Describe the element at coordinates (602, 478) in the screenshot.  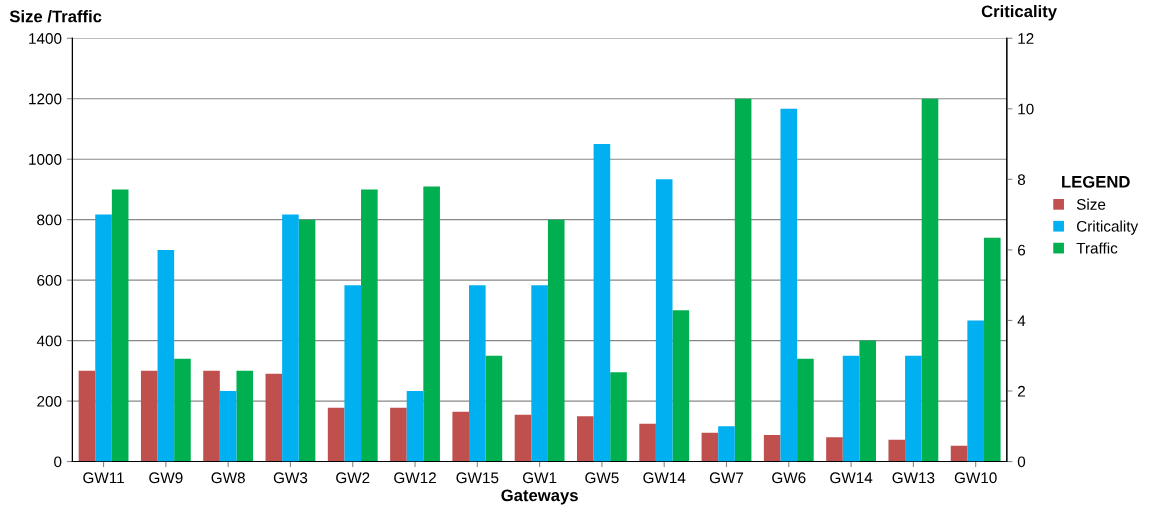
I see `x-tick-label: GW5` at that location.